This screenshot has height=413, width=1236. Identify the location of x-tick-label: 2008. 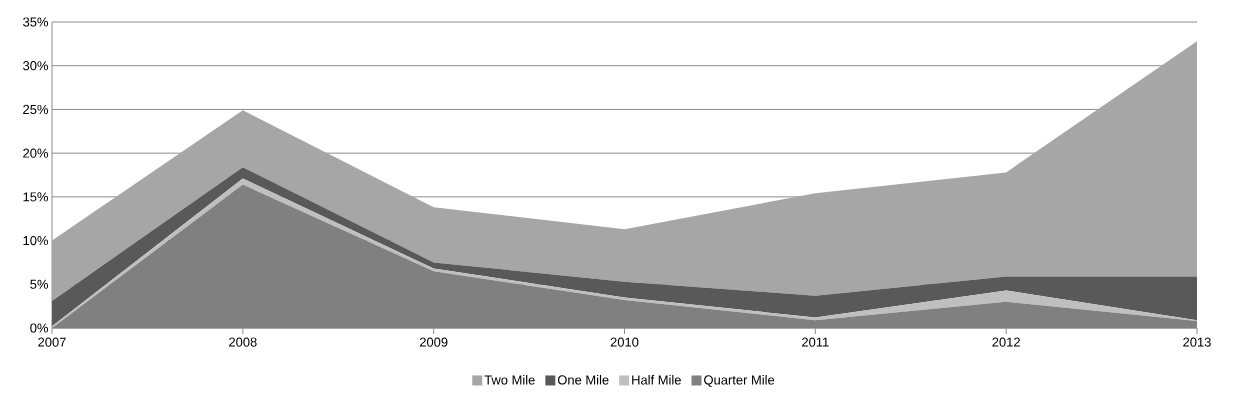
(243, 342).